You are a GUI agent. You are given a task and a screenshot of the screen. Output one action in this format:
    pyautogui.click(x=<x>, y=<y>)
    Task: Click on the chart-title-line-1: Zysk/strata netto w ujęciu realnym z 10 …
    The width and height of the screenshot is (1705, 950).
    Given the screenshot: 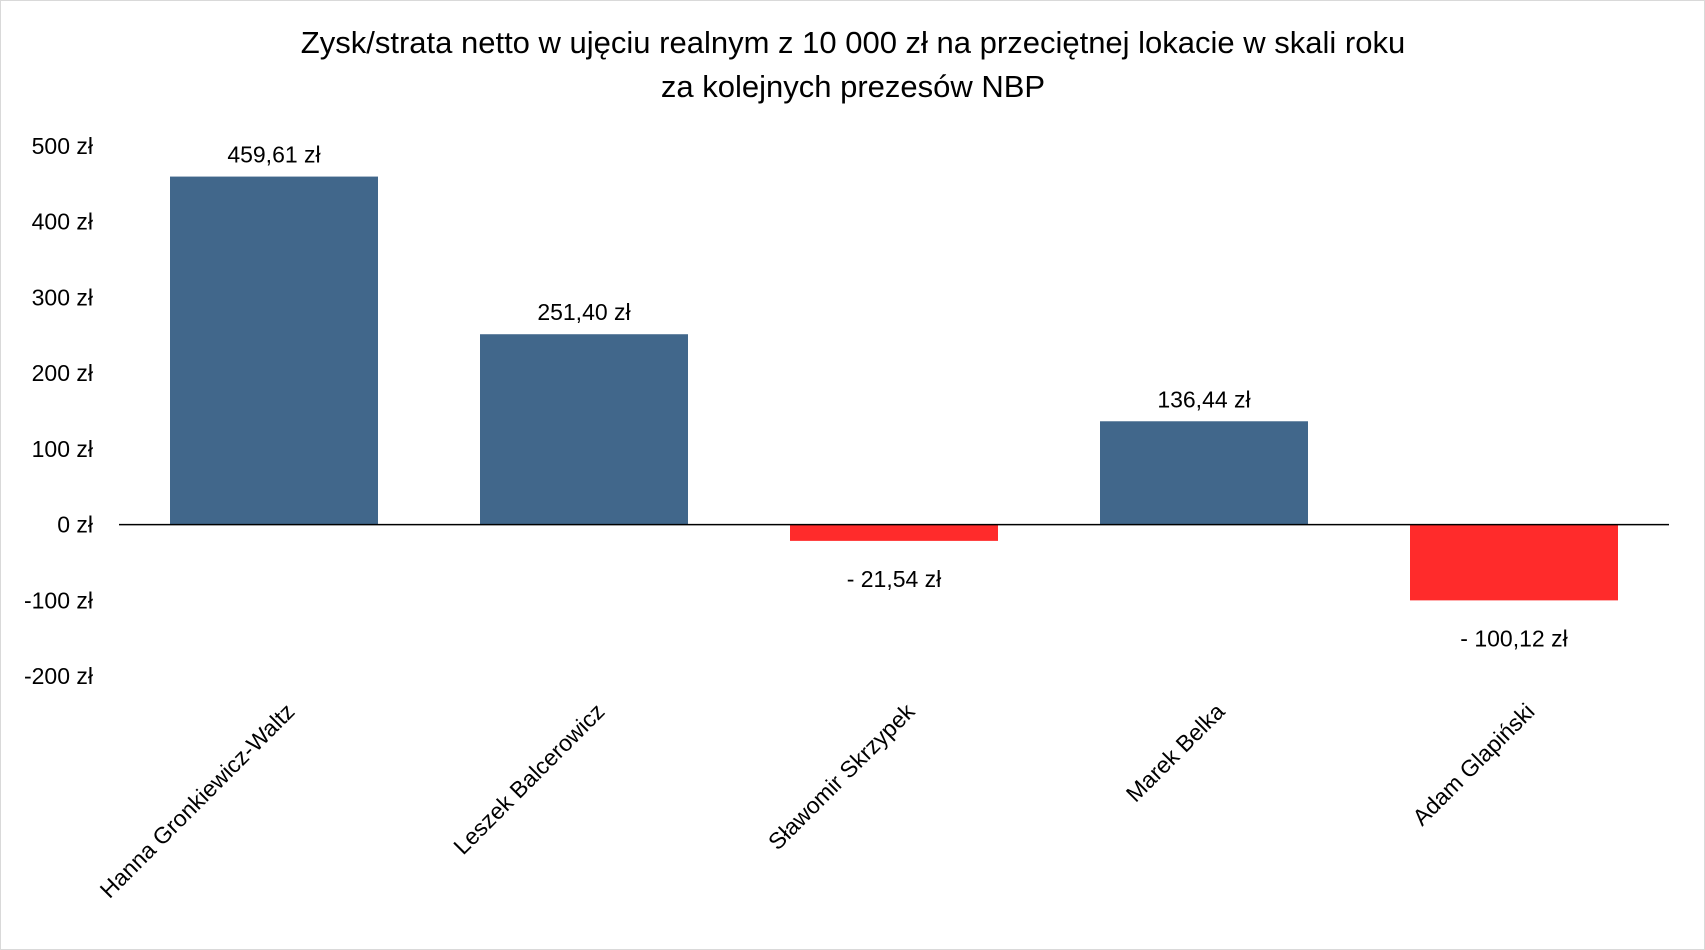 What is the action you would take?
    pyautogui.click(x=853, y=42)
    